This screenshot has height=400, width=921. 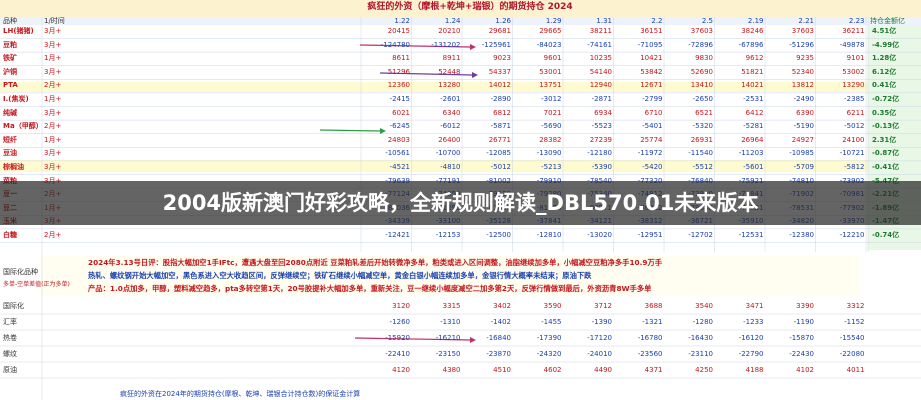 What do you see at coordinates (702, 126) in the screenshot?
I see `cell-value: -5320` at bounding box center [702, 126].